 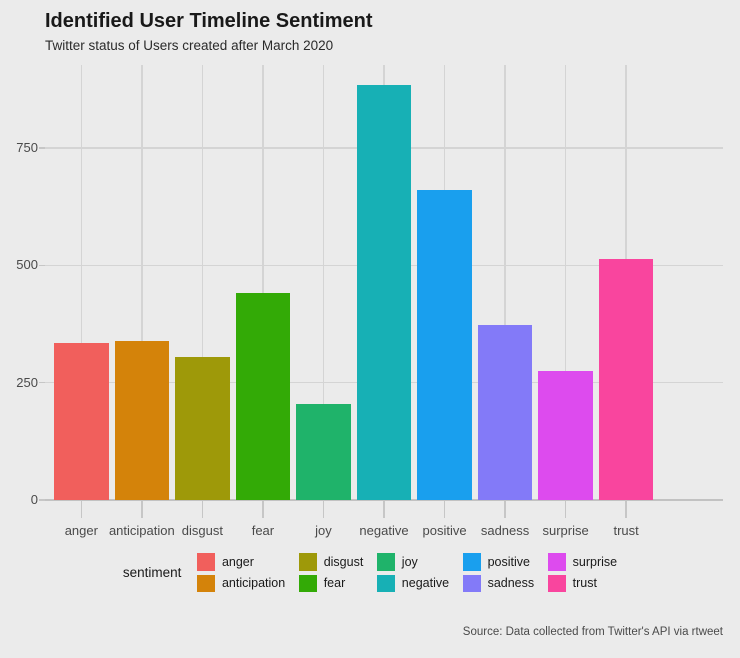 What do you see at coordinates (626, 509) in the screenshot?
I see `x-tick-trust` at bounding box center [626, 509].